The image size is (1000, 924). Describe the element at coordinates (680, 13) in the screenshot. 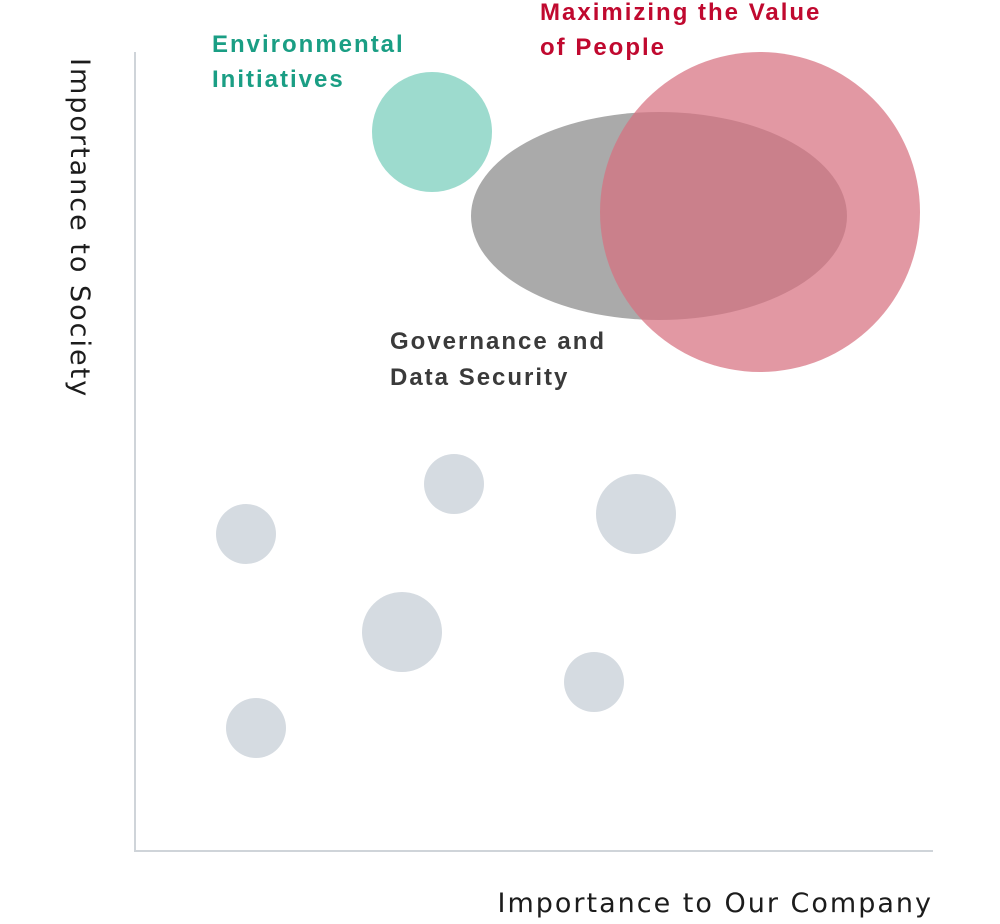

I see `people-label-line1: Maximizing the Value` at that location.